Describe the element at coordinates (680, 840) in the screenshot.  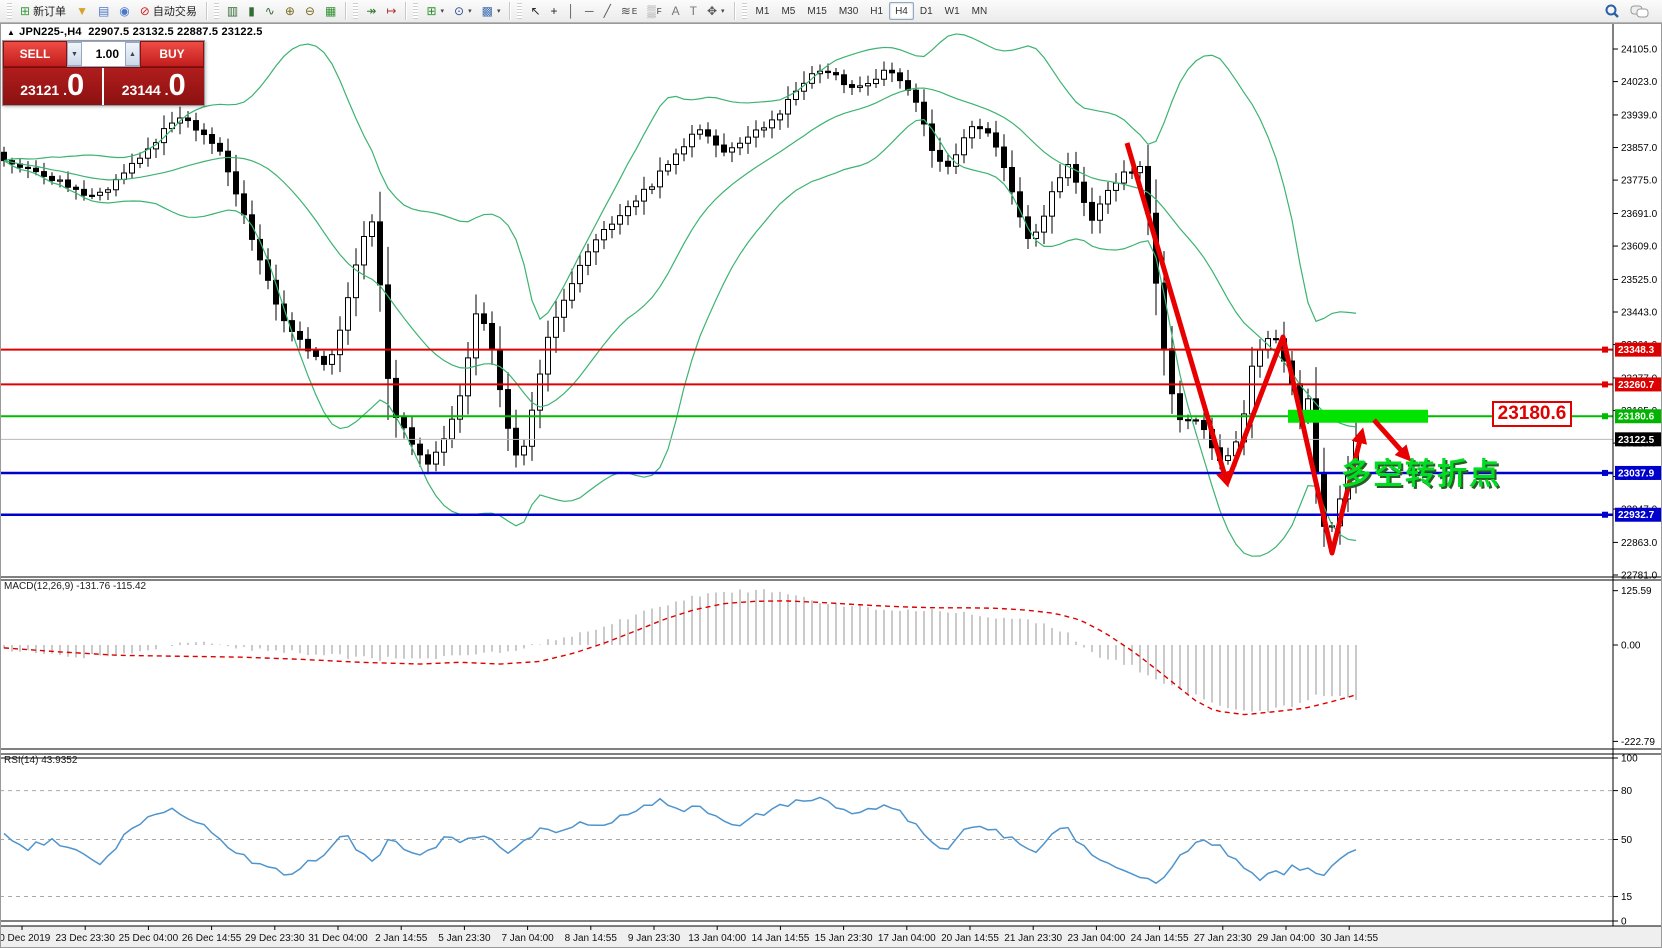
I see `rsi-line` at that location.